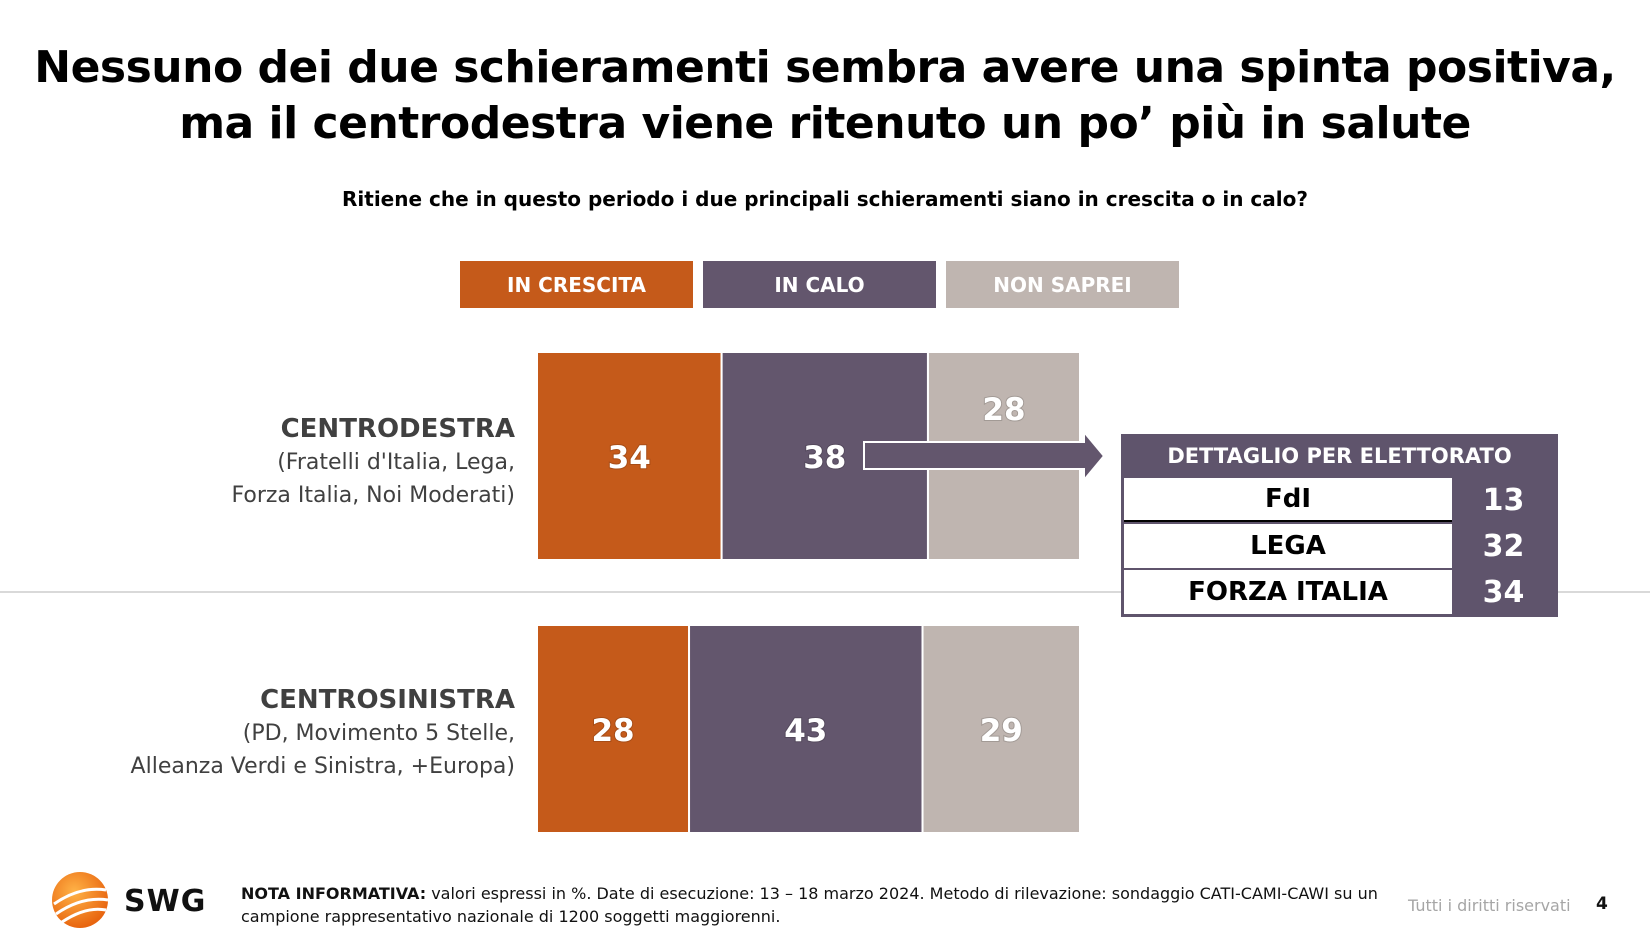 The width and height of the screenshot is (1650, 944). I want to click on detail-row-fdi: FdI 13, so click(1339, 500).